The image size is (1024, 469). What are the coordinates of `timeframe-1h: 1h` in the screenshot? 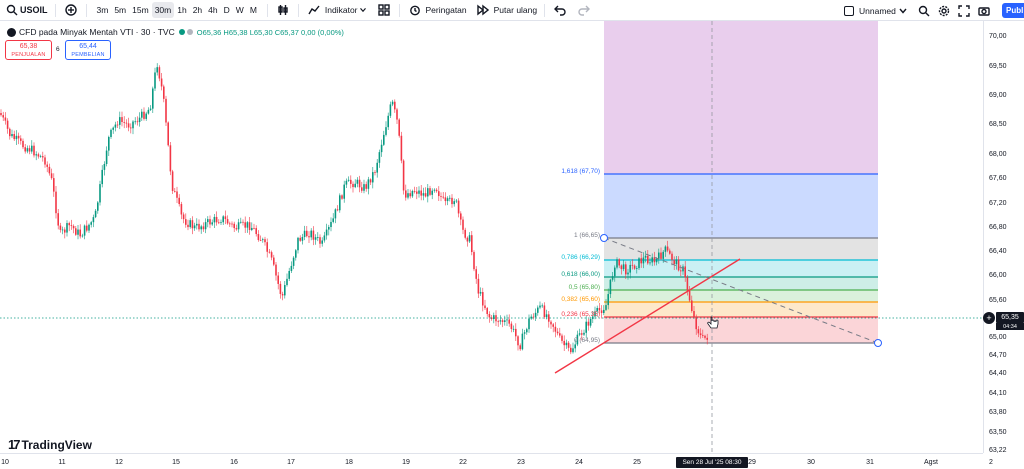 It's located at (182, 10).